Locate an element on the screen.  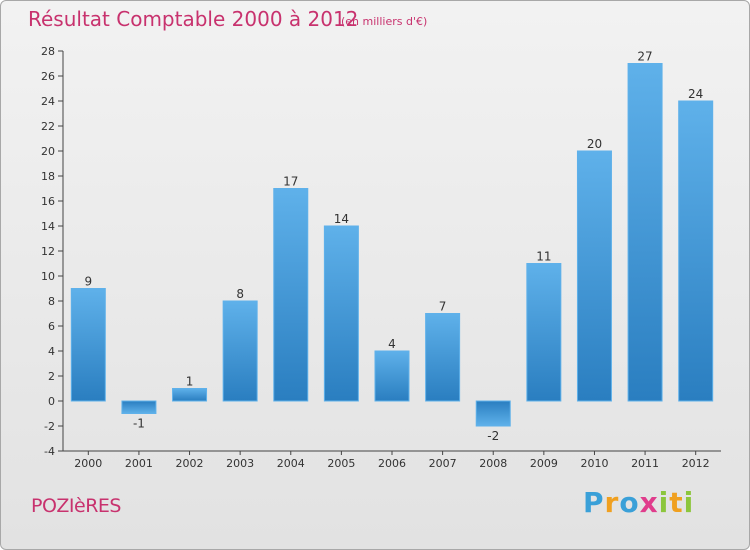
y-tick-label: 28 is located at coordinates (48, 51).